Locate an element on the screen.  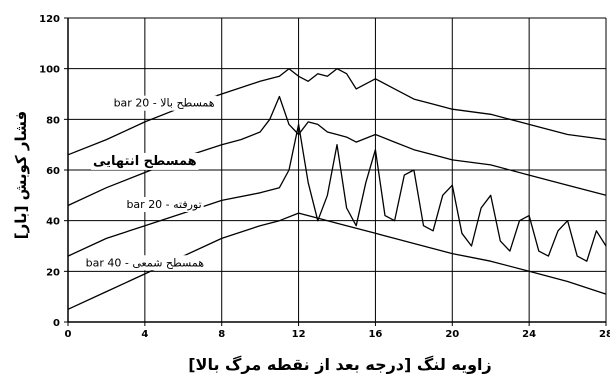
series-label-2: همسطح انتهایی is located at coordinates (145, 161).